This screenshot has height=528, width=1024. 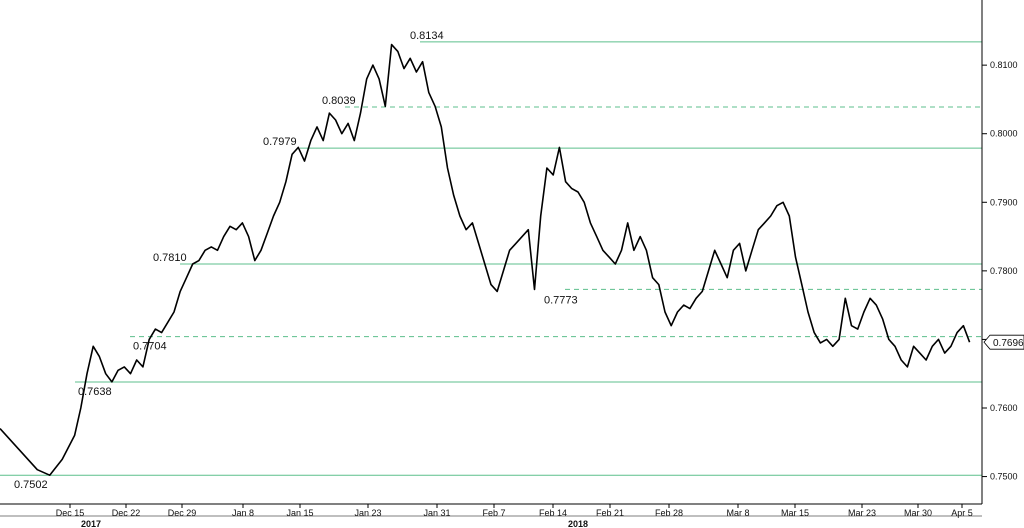 What do you see at coordinates (962, 513) in the screenshot?
I see `x-tick-label: Apr 5` at bounding box center [962, 513].